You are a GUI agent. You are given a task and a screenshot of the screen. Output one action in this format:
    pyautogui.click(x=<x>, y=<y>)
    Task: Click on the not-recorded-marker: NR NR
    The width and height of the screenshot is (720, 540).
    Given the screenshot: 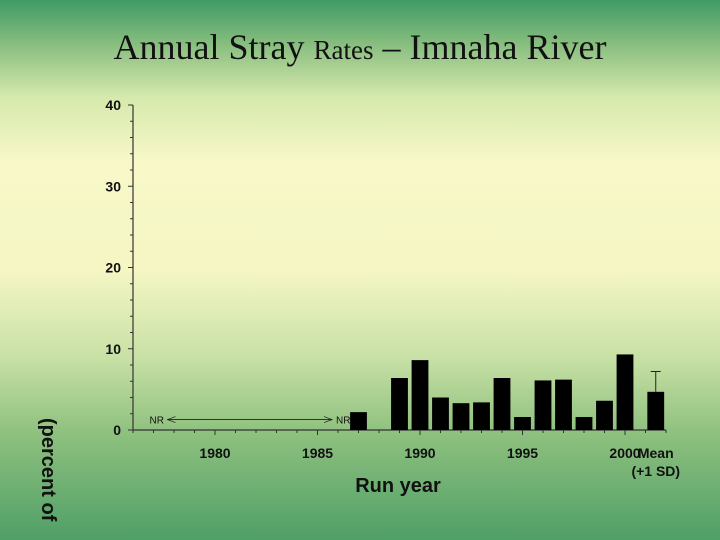 What is the action you would take?
    pyautogui.click(x=250, y=421)
    